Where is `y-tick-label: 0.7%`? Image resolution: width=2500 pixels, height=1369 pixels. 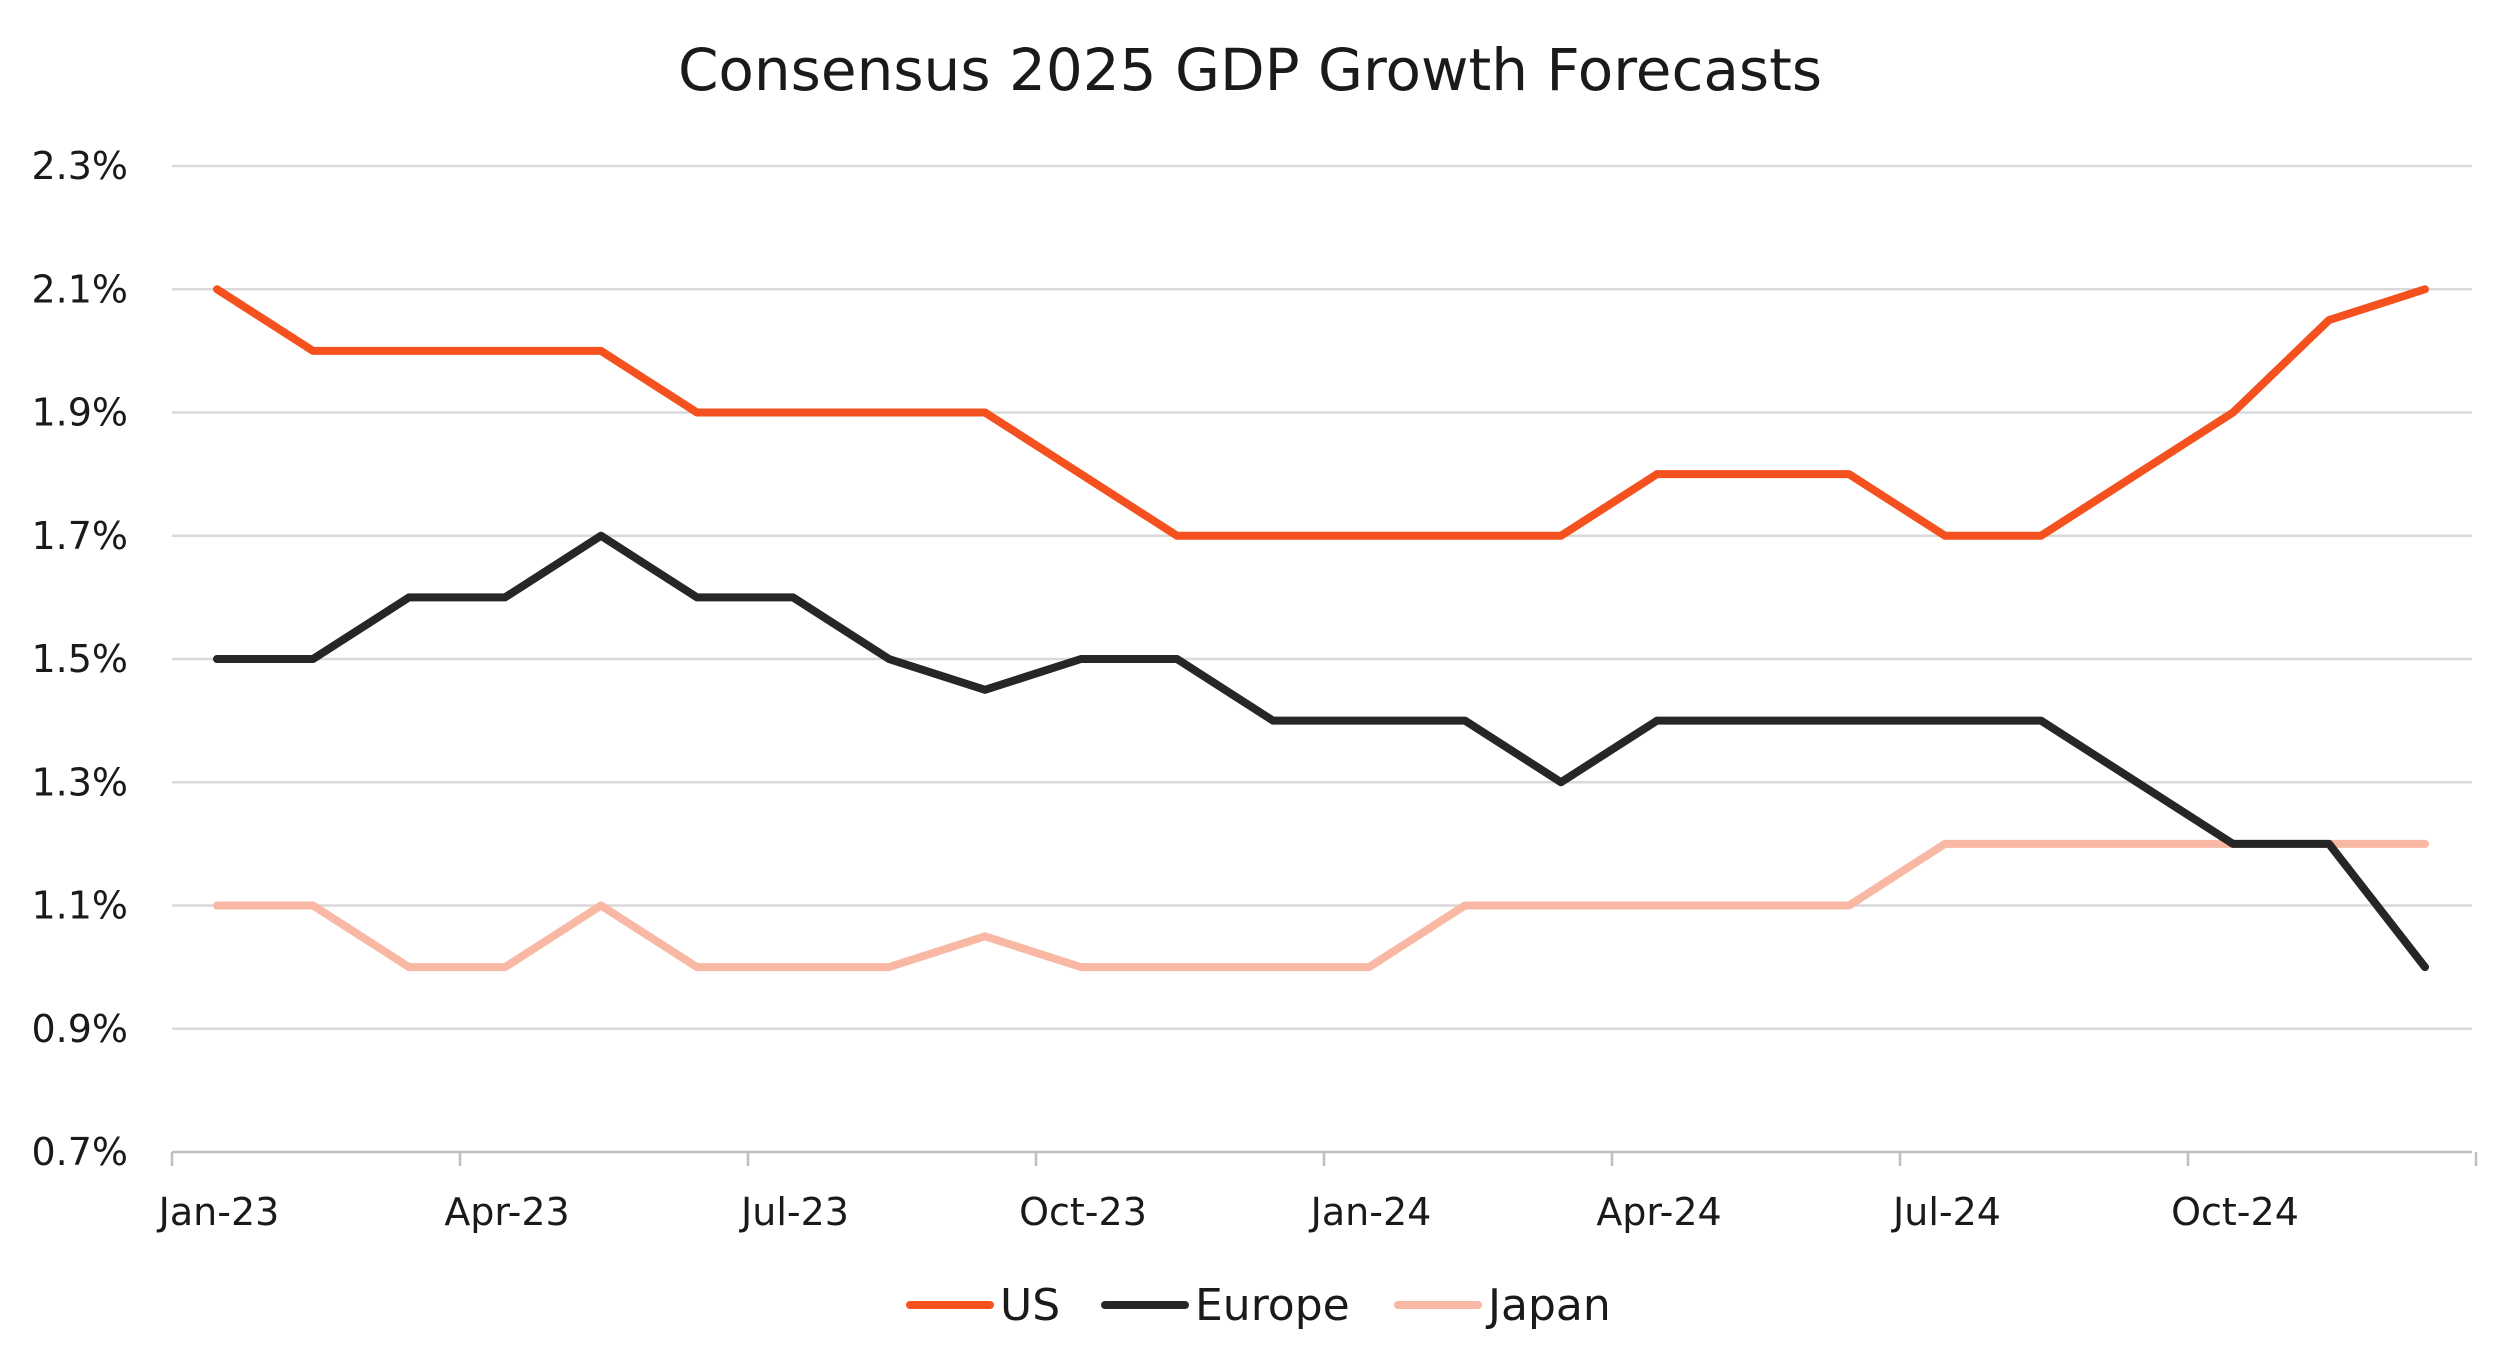
y-tick-label: 0.7% is located at coordinates (79, 1152).